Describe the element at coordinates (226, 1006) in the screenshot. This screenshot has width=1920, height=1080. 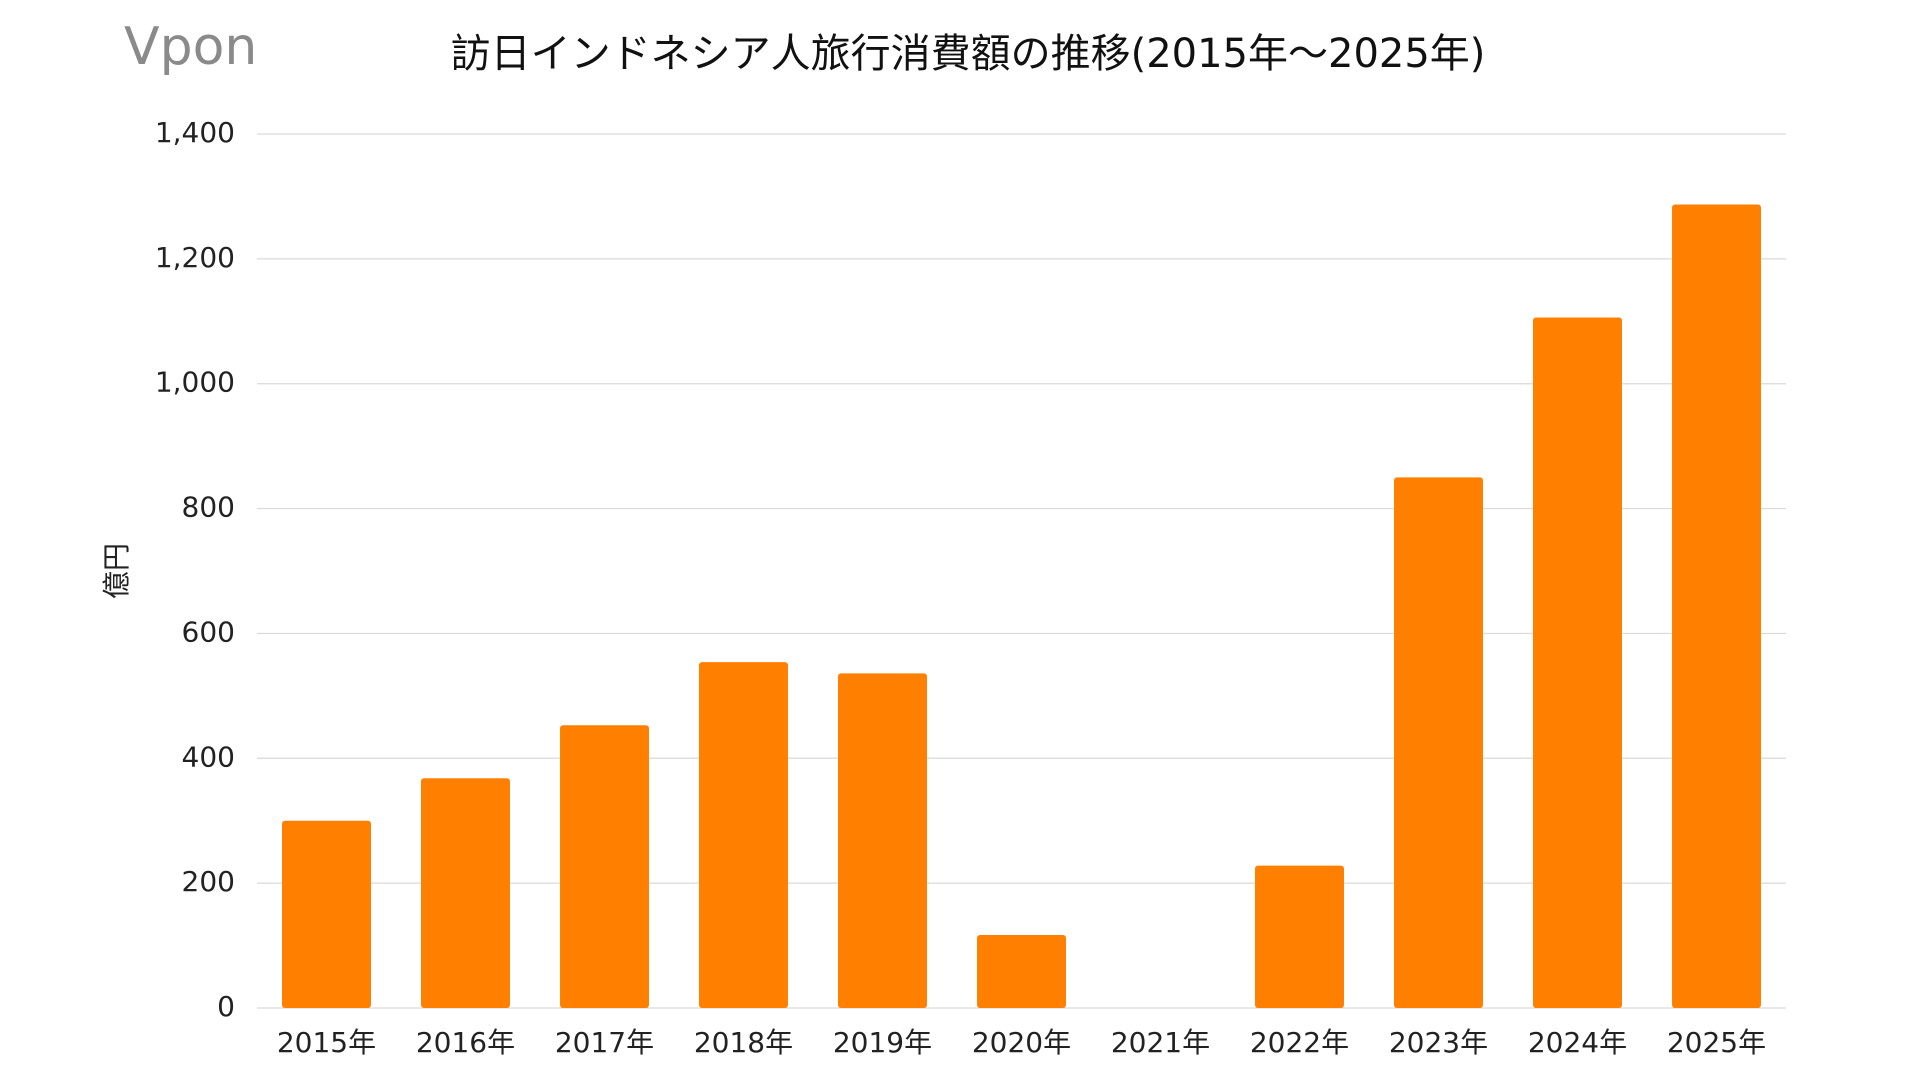
I see `y-tick-label: 0` at that location.